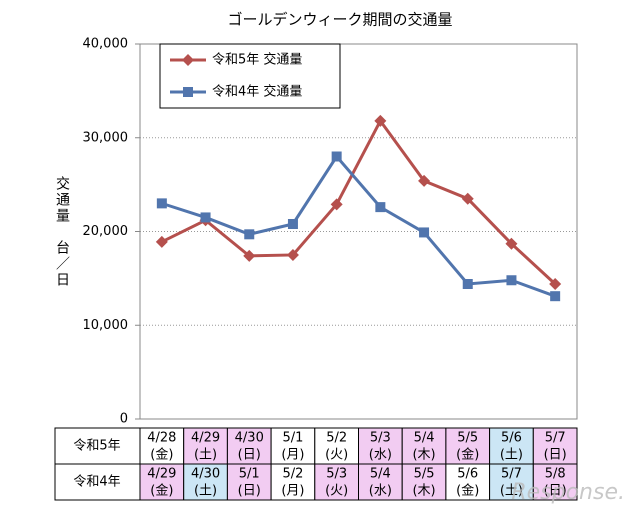  Describe the element at coordinates (106, 231) in the screenshot. I see `y-tick-label: 20,000` at that location.